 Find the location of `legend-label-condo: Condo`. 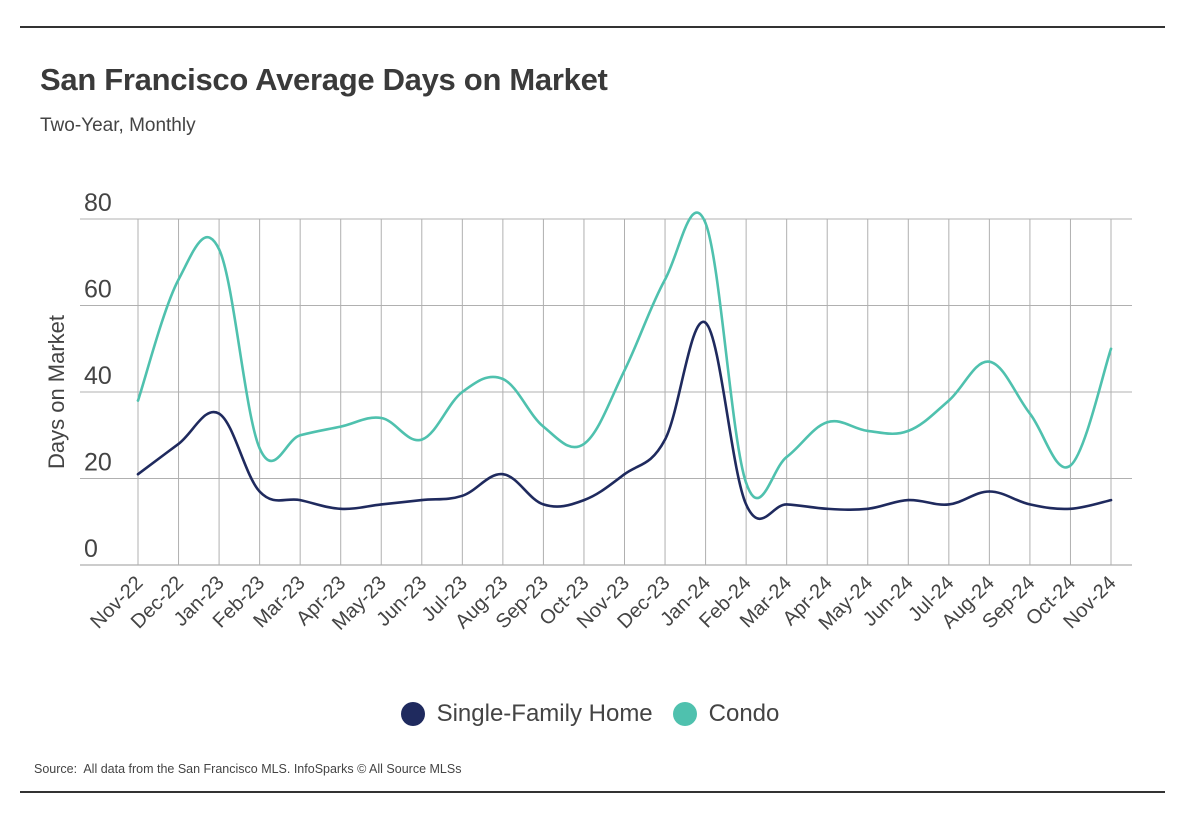

legend-label-condo: Condo is located at coordinates (744, 713).